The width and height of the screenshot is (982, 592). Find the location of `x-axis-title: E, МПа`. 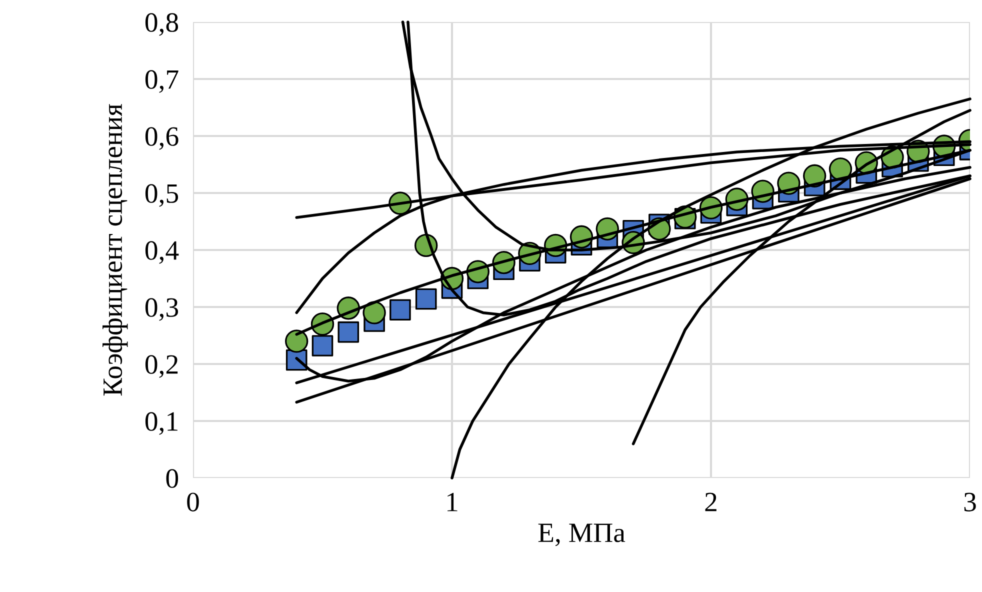

x-axis-title: E, МПа is located at coordinates (582, 535).